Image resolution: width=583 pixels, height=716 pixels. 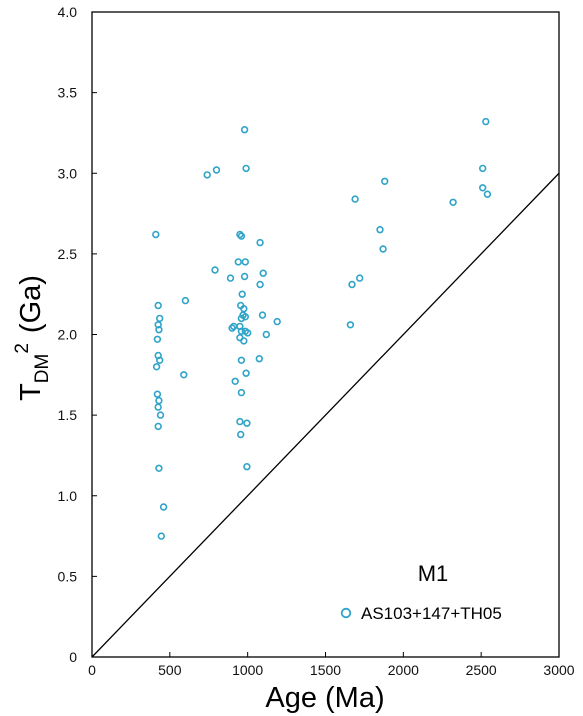 What do you see at coordinates (403, 670) in the screenshot?
I see `x-tick-label-4: 2000` at bounding box center [403, 670].